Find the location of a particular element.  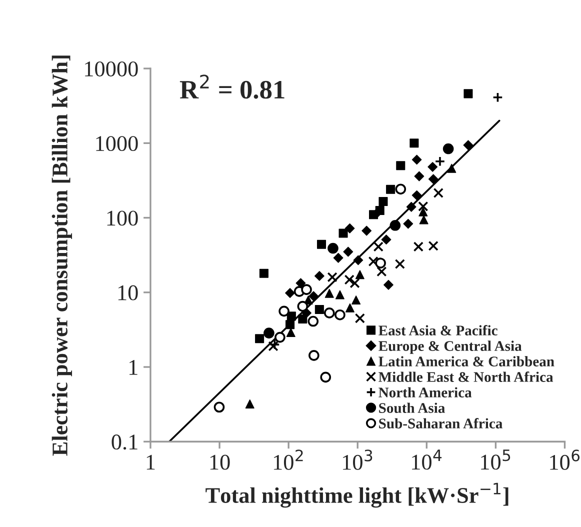

y-tick-label: 100 is located at coordinates (122, 218).